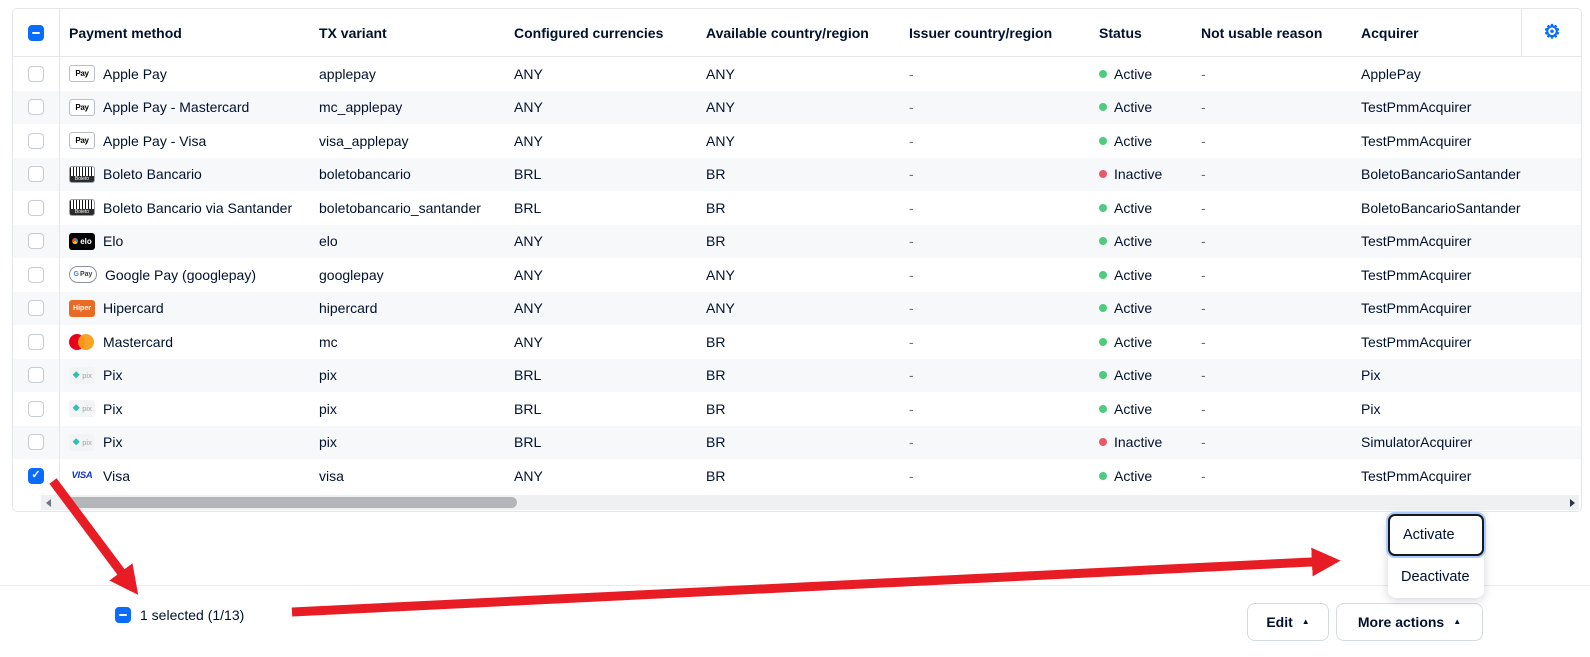 This screenshot has height=657, width=1590. Describe the element at coordinates (347, 73) in the screenshot. I see `tx-variant-cell: applepay` at that location.